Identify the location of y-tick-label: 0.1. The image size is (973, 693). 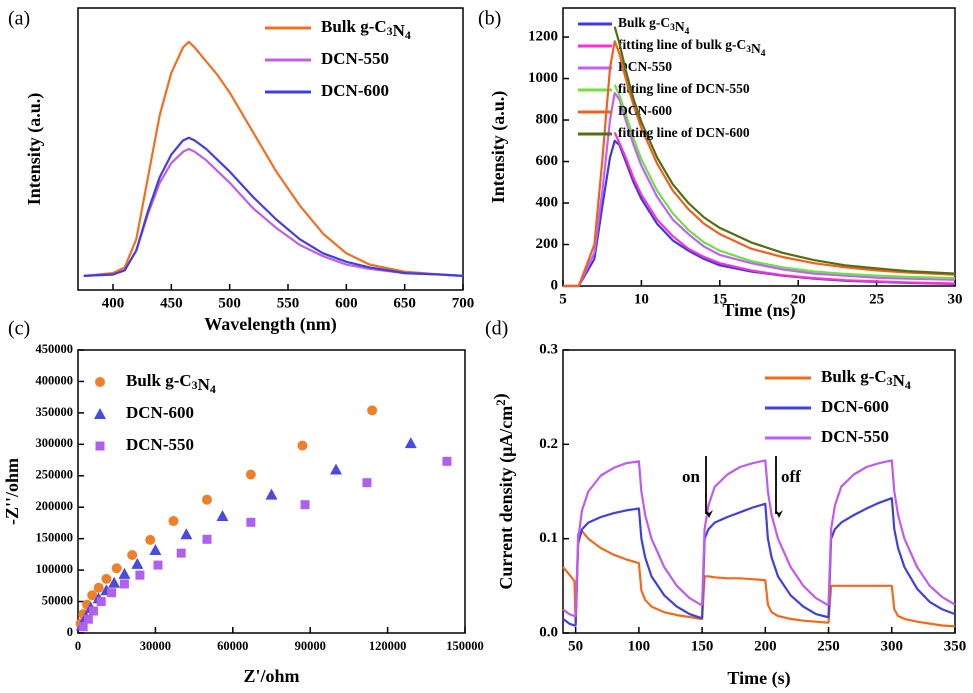
(548, 538).